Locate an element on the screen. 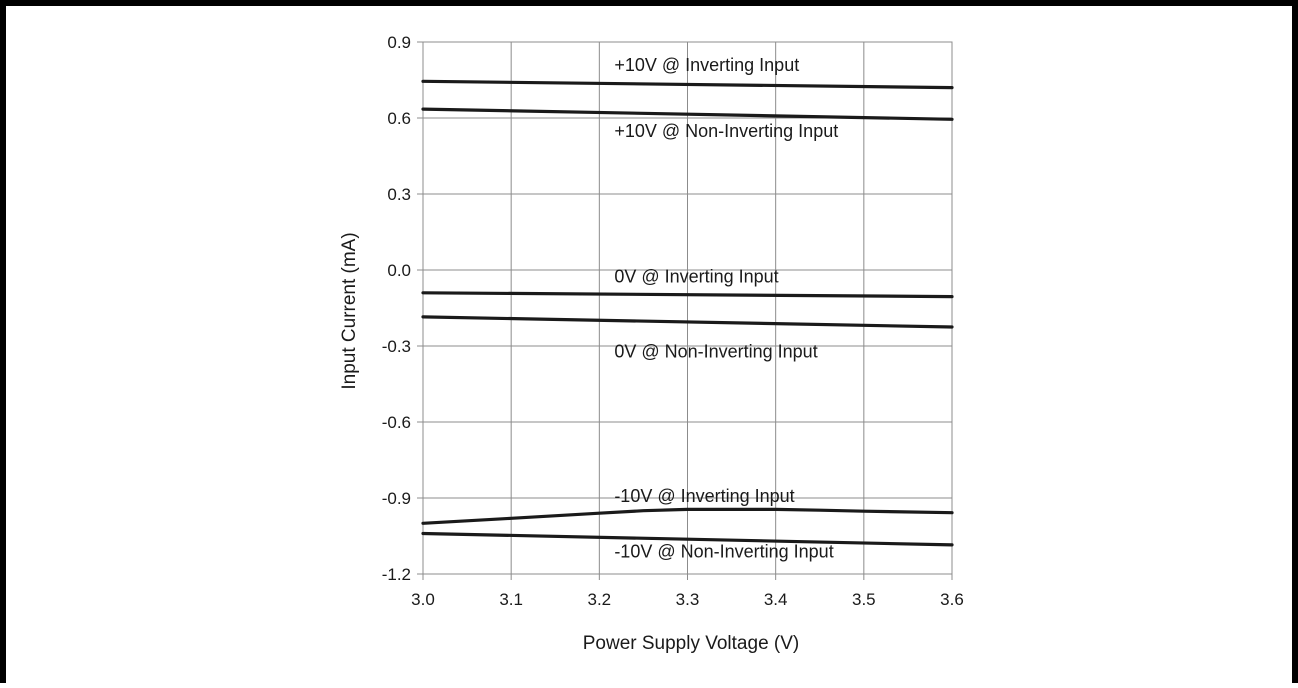  y-tick-label: -0.9 is located at coordinates (396, 498).